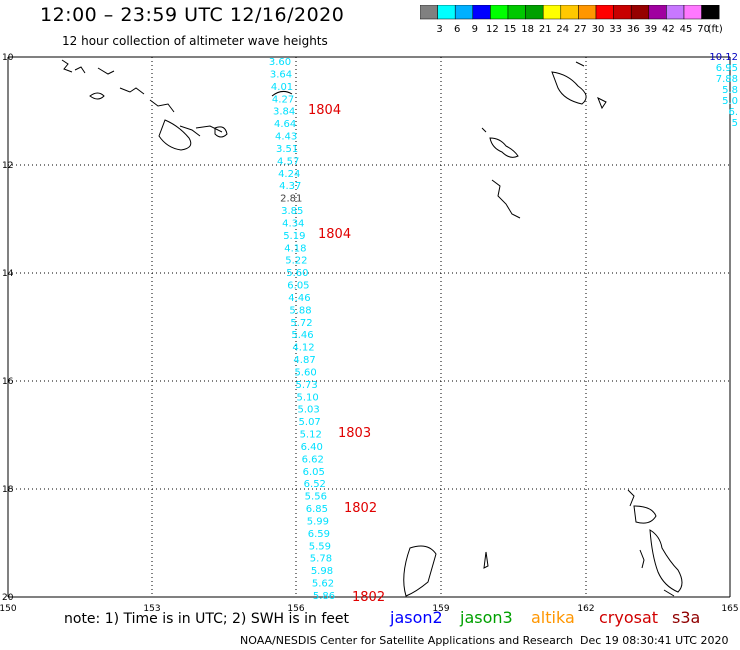 The height and width of the screenshot is (650, 740). What do you see at coordinates (360, 508) in the screenshot?
I see `pass-time-label: 1802` at bounding box center [360, 508].